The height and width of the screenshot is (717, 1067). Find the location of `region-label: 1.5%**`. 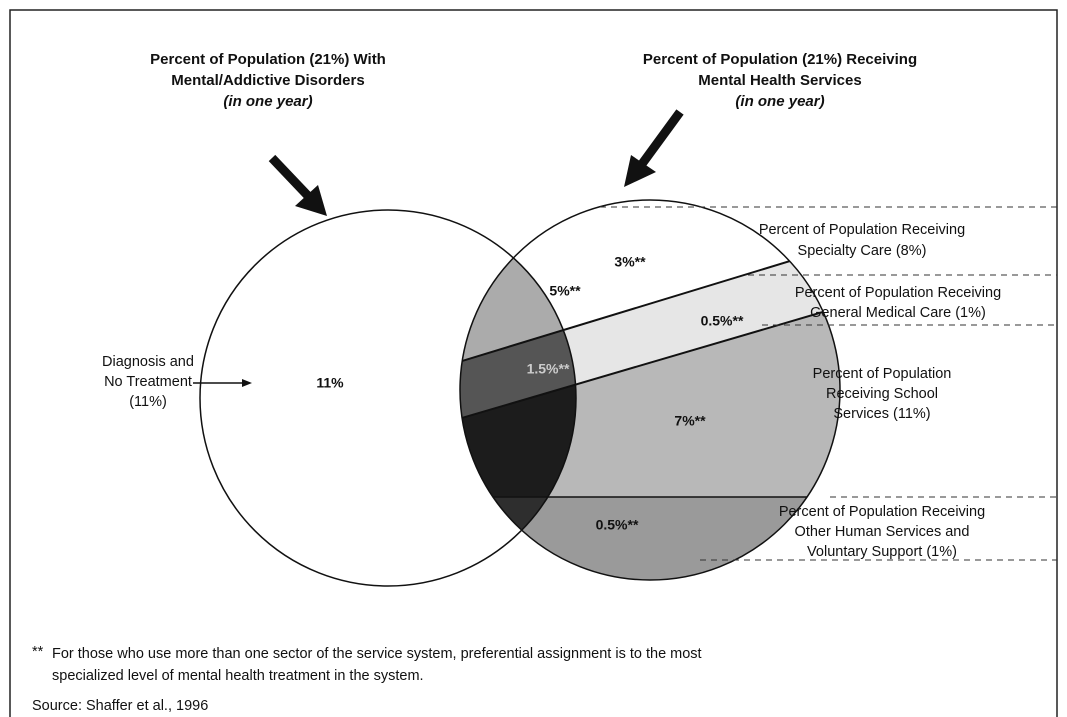

region-label: 1.5%** is located at coordinates (548, 369).